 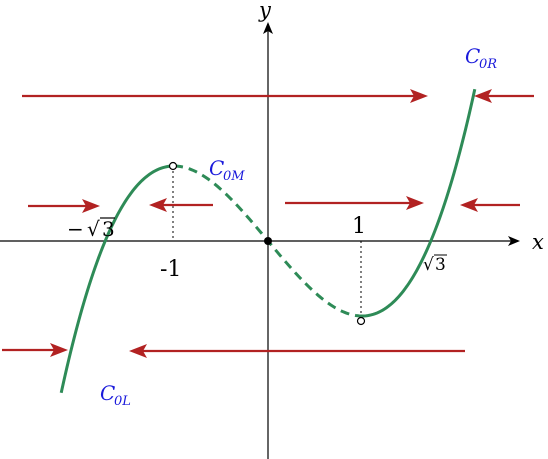 I want to click on tick-label-one: 1, so click(x=359, y=226).